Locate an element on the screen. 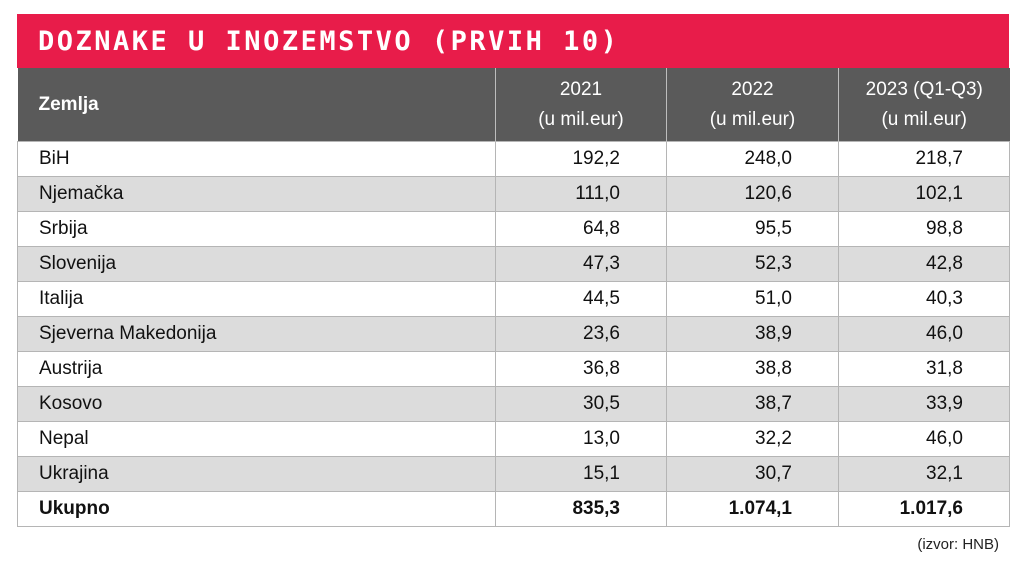  value-2022-cell: 52,3 is located at coordinates (752, 264).